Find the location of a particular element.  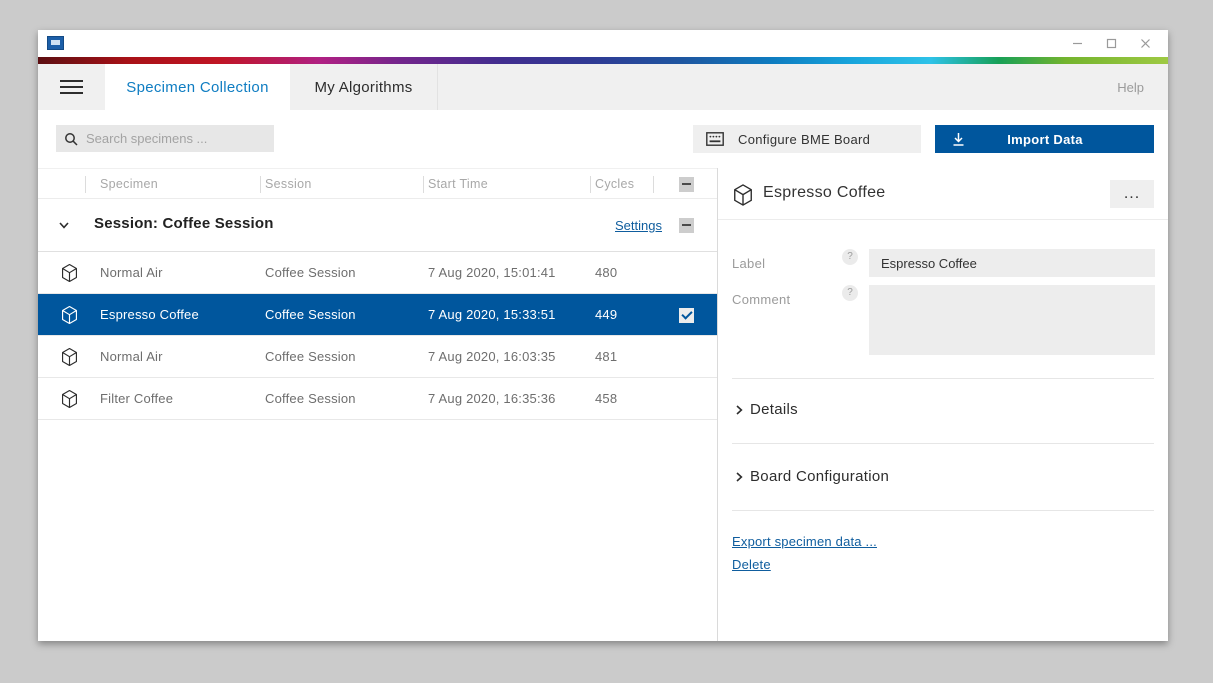

window-controls is located at coordinates (1111, 43).